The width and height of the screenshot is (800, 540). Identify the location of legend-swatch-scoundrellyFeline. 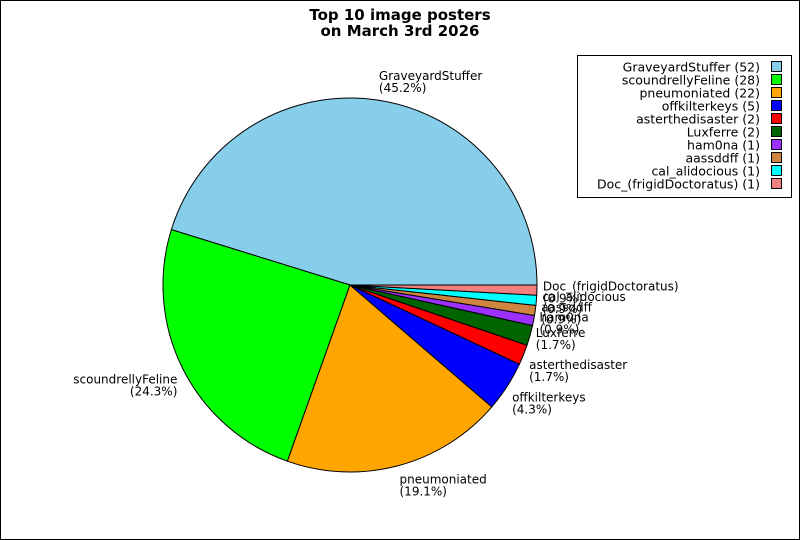
(776, 79).